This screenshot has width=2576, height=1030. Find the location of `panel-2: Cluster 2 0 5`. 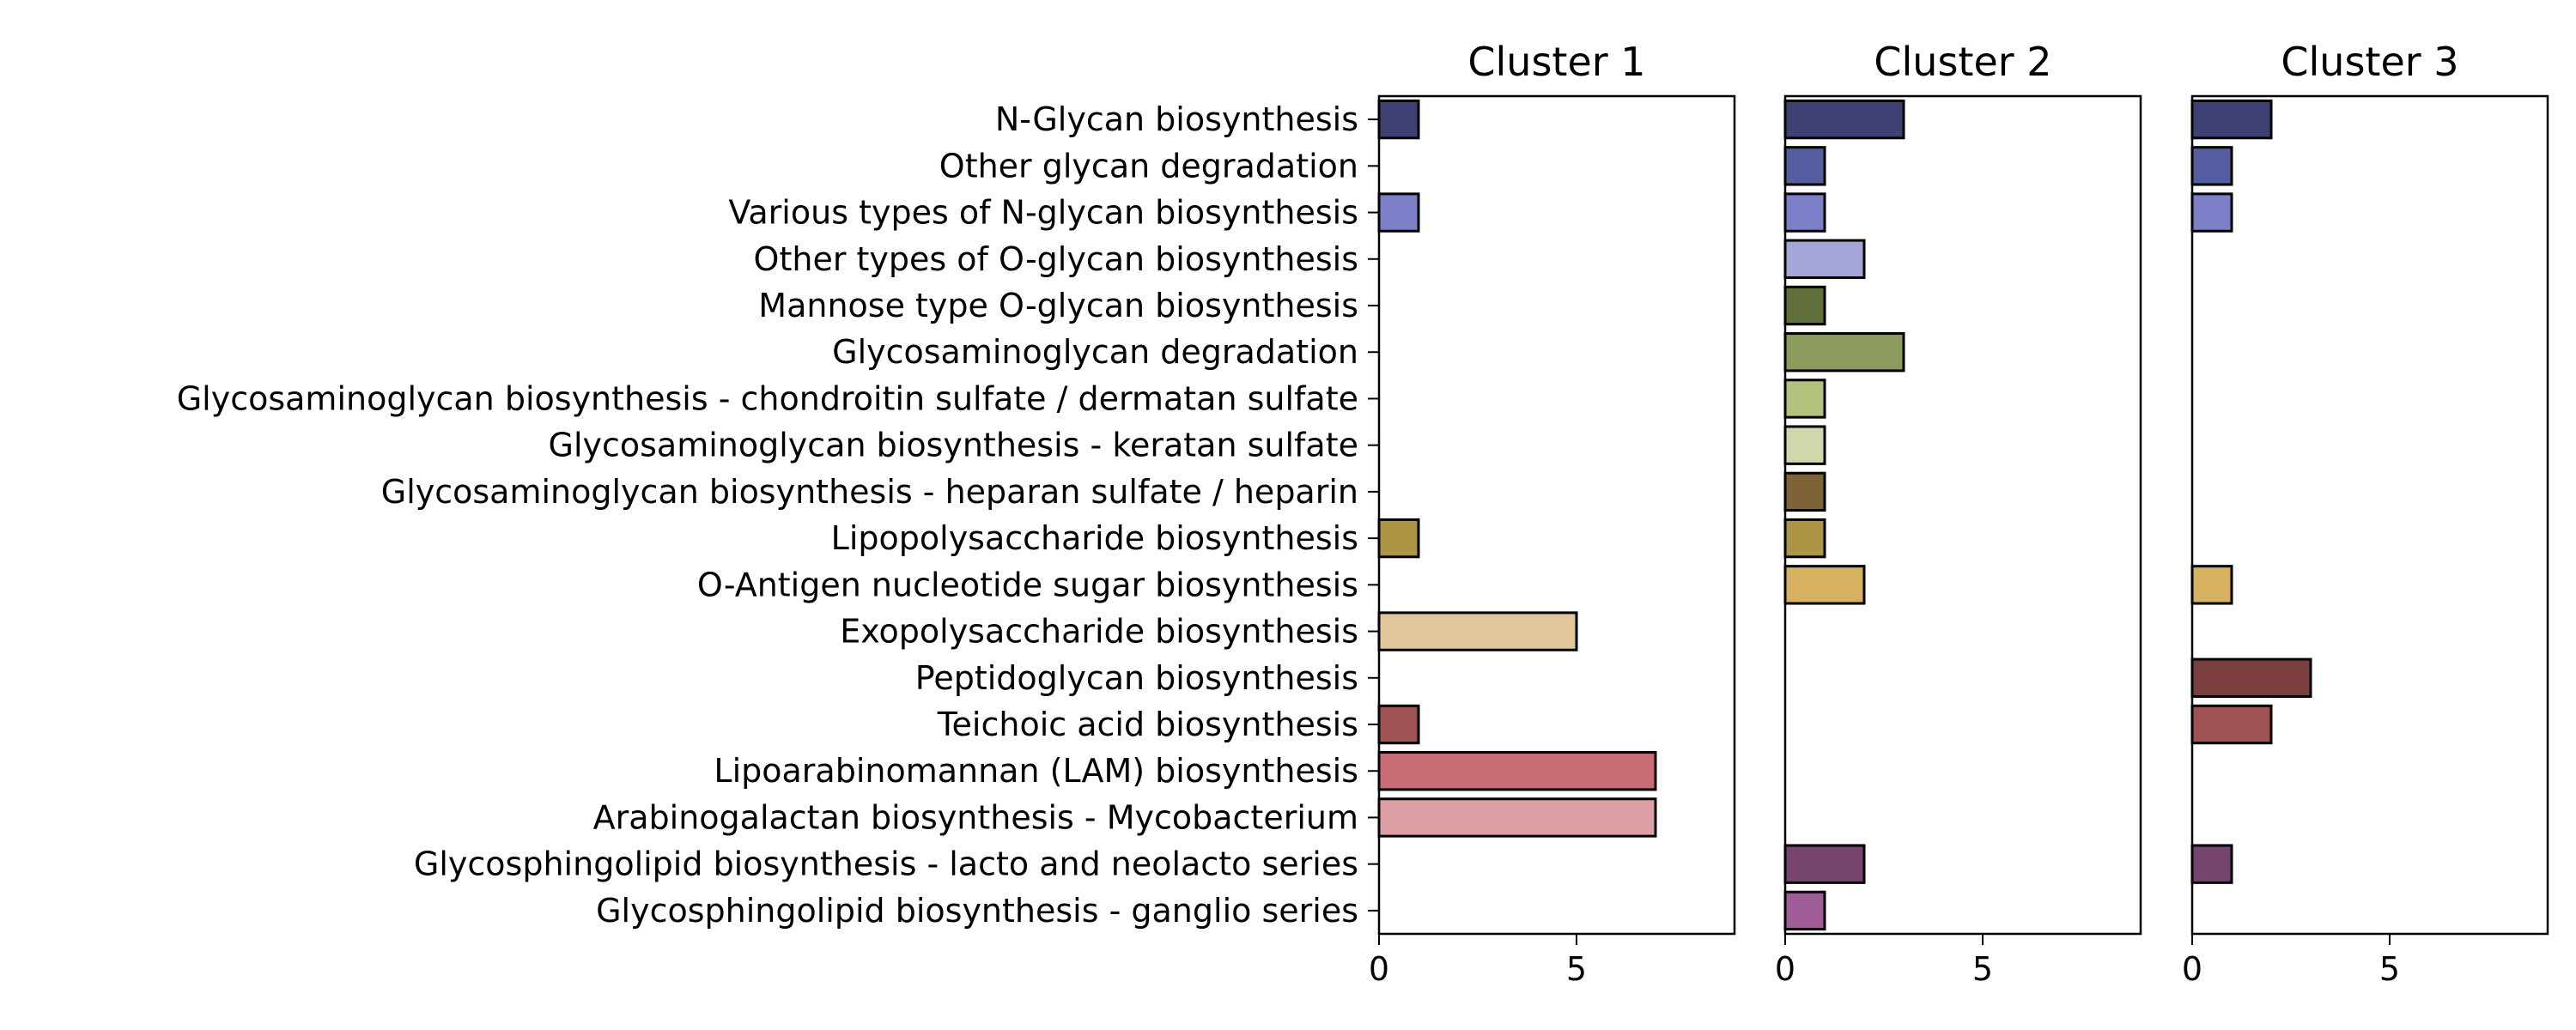

panel-2: Cluster 2 0 5 is located at coordinates (1959, 513).